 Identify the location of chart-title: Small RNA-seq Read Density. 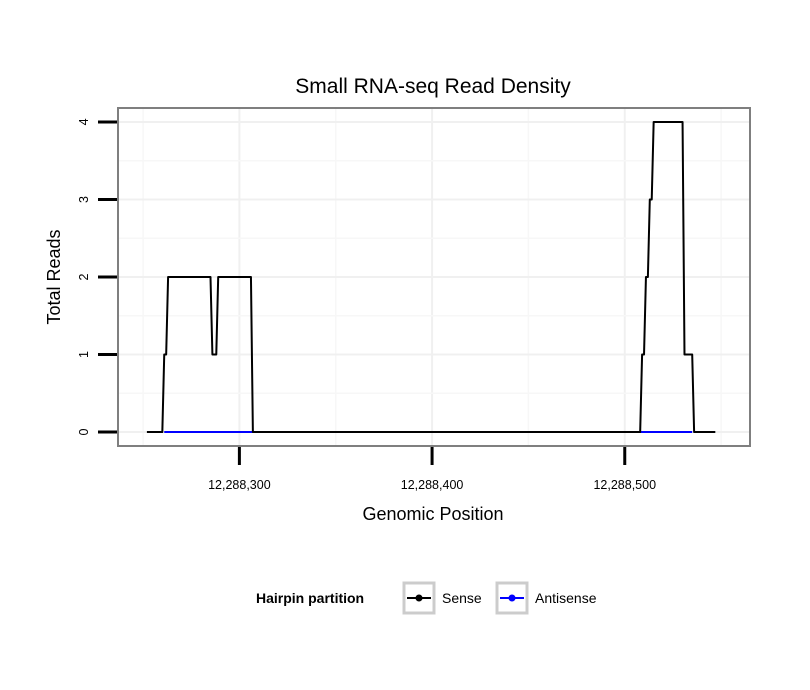
(433, 86).